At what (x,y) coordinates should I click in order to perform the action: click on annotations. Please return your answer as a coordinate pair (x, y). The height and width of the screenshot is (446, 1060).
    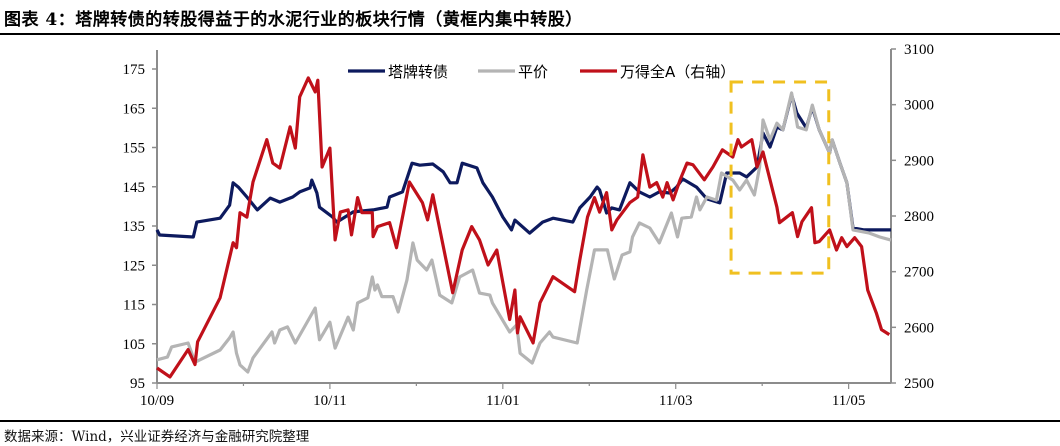
    Looking at the image, I should click on (780, 177).